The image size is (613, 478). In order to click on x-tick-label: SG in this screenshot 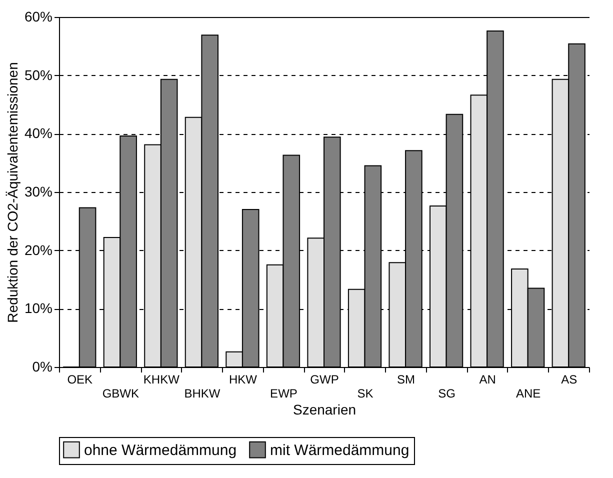, I will do `click(447, 393)`.